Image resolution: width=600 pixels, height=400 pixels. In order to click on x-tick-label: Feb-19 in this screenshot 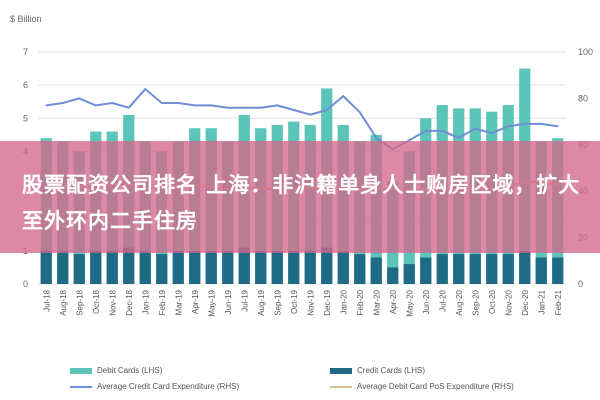, I will do `click(162, 302)`.